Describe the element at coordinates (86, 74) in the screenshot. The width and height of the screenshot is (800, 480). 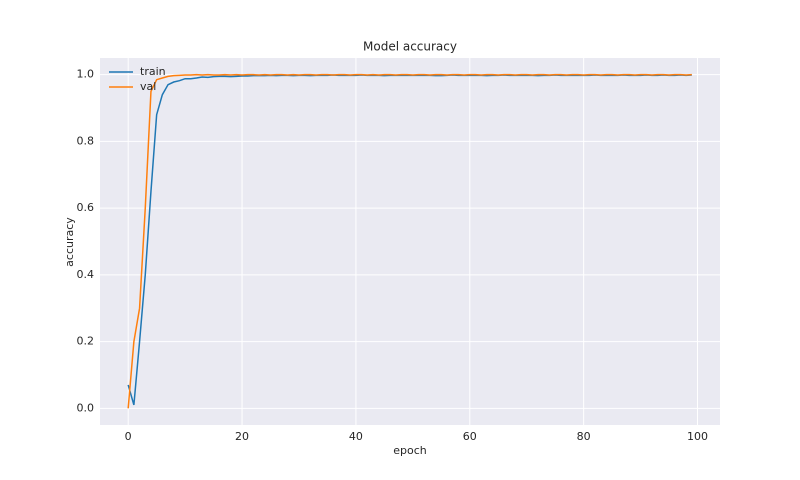
I see `y-tick-label: 1.0` at that location.